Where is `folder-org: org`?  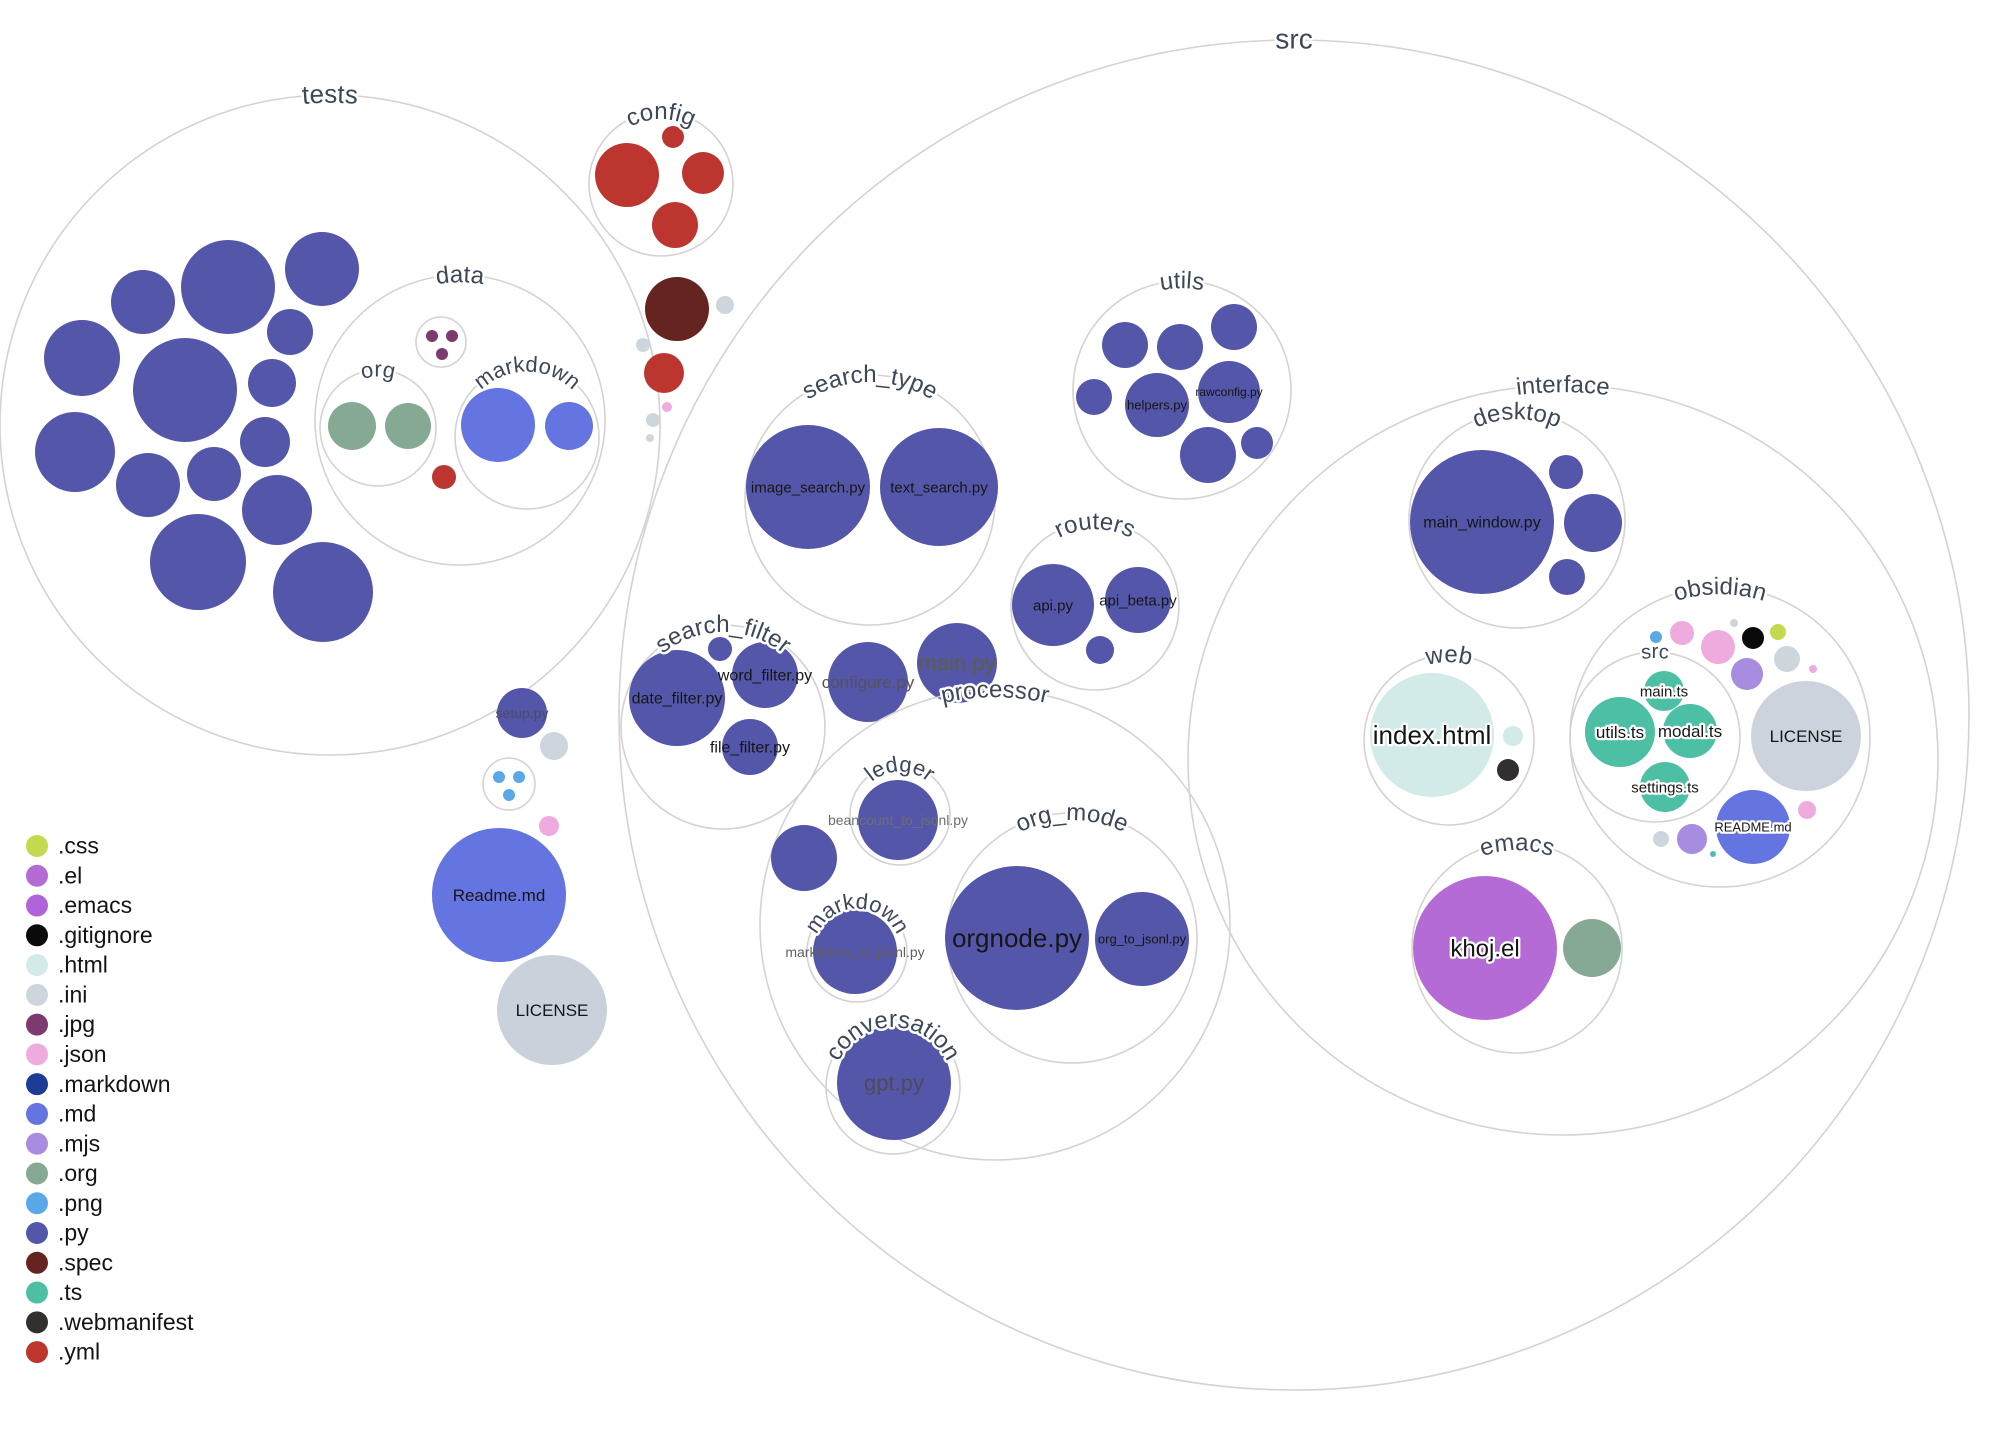
folder-org: org is located at coordinates (378, 420).